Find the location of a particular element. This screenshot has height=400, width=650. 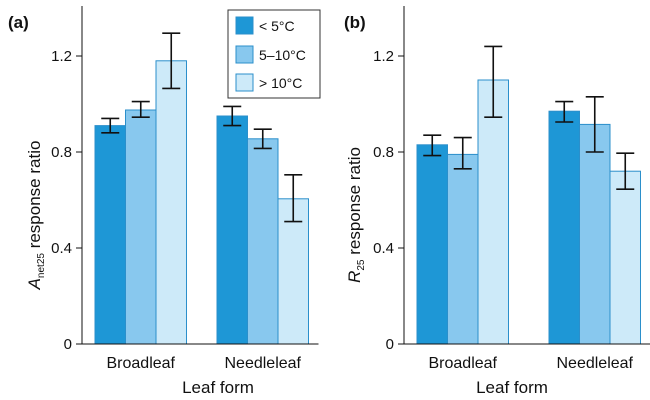

panel-a-y-axis-title-sub: net25 is located at coordinates (41, 265).